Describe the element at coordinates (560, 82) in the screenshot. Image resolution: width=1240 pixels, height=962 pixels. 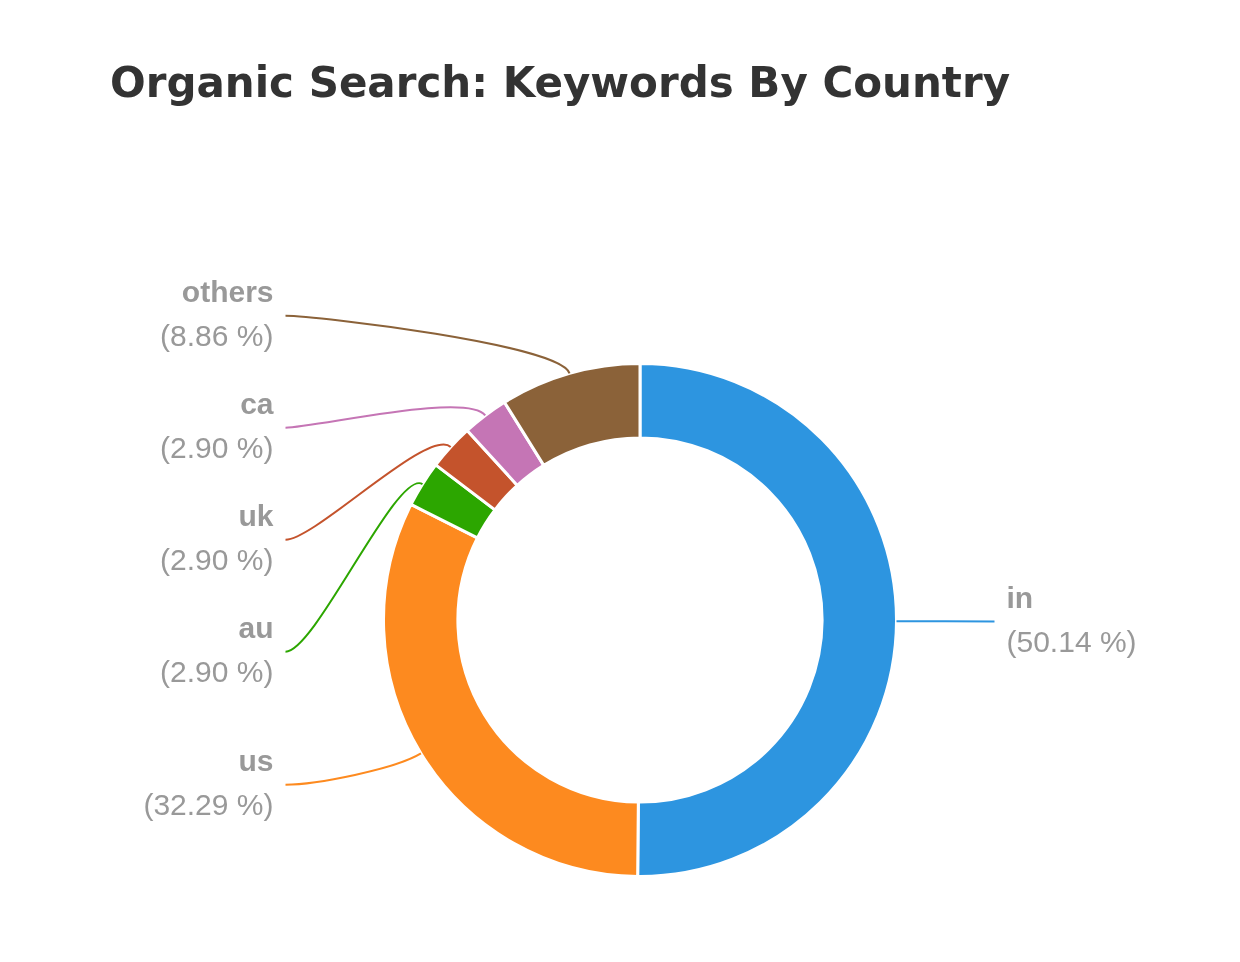
I see `chart-title: Organic Search: Keywords By Country` at that location.